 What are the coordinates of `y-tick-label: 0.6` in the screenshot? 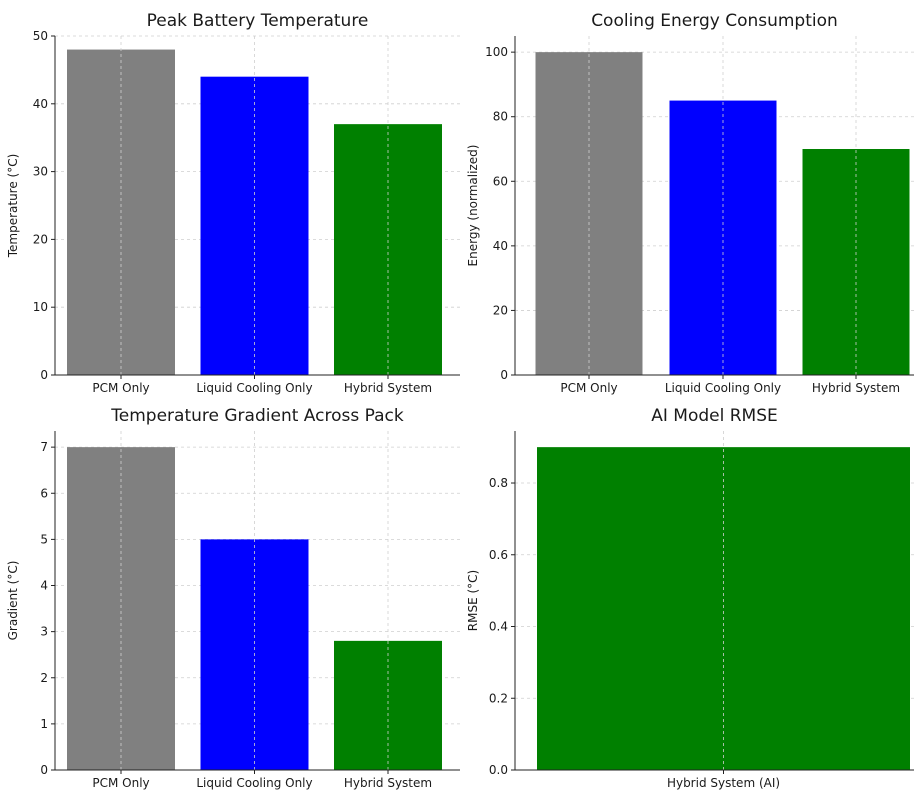 It's located at (498, 555).